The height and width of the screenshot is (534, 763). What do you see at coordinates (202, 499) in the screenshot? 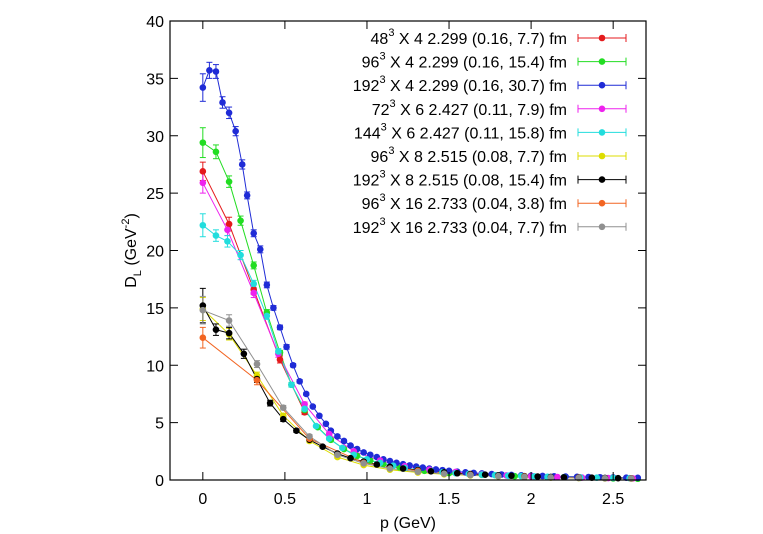
I see `x-tick-label: 0` at bounding box center [202, 499].